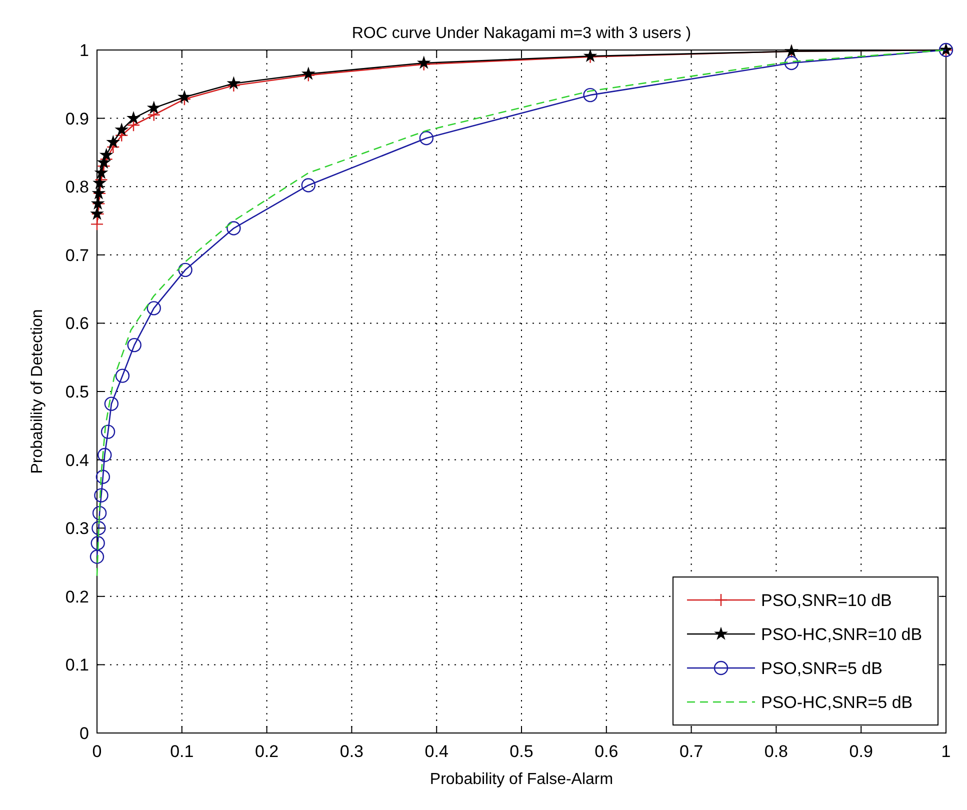 This screenshot has width=967, height=810. I want to click on x-tick-label: 0, so click(97, 751).